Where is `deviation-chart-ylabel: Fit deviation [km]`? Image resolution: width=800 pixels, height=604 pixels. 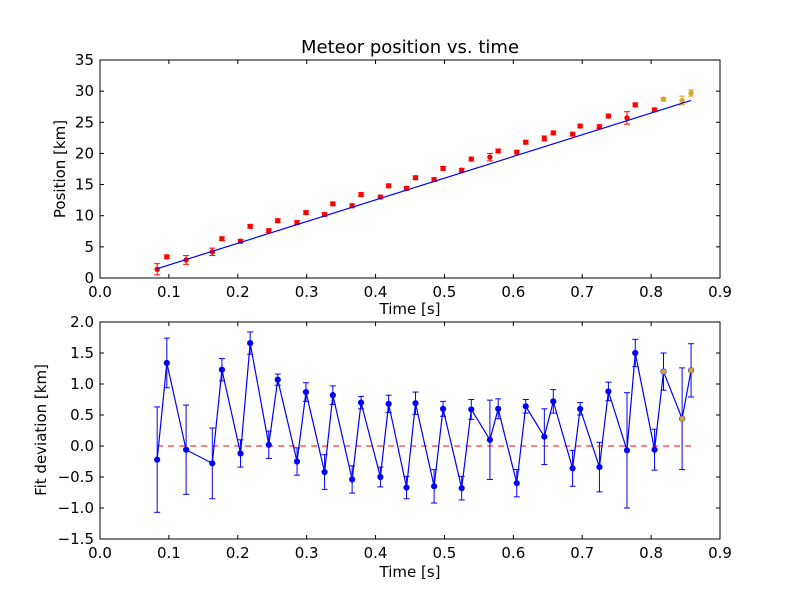 deviation-chart-ylabel: Fit deviation [km] is located at coordinates (41, 430).